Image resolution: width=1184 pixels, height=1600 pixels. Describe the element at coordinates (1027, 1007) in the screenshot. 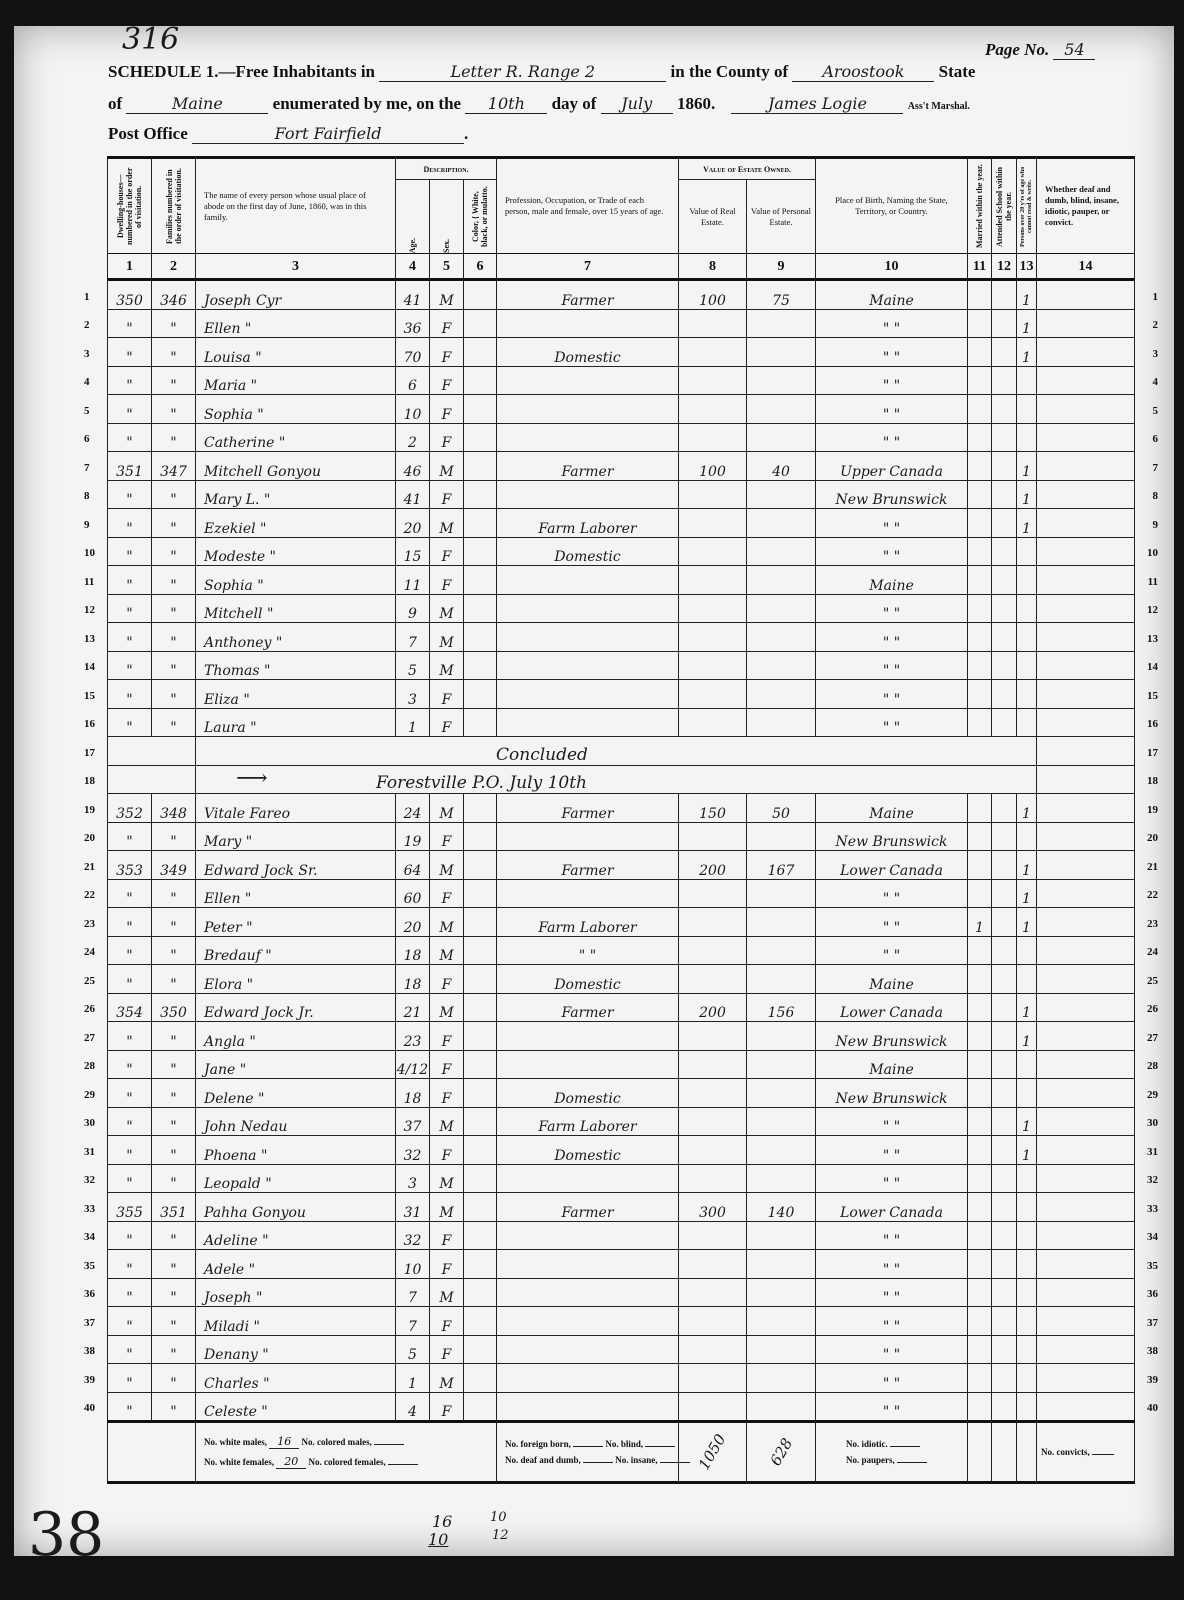

I see `cannot-read-write: 1` at that location.